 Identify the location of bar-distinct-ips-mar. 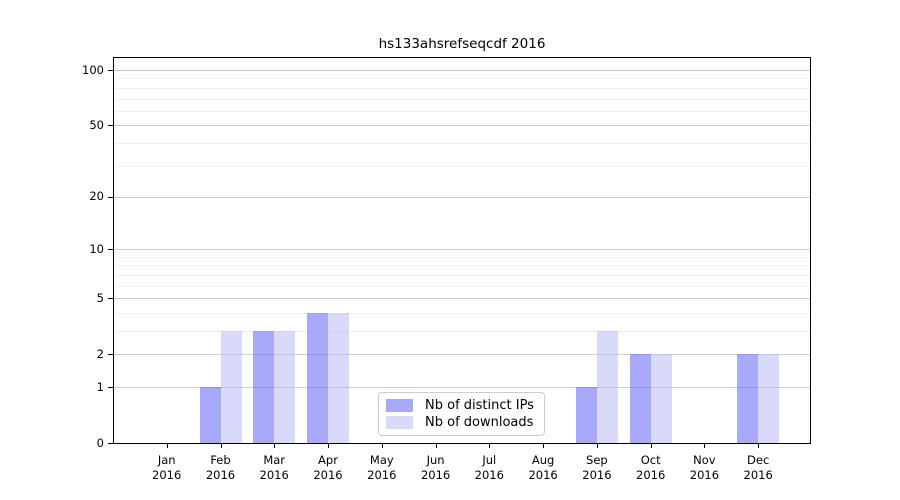
(264, 387).